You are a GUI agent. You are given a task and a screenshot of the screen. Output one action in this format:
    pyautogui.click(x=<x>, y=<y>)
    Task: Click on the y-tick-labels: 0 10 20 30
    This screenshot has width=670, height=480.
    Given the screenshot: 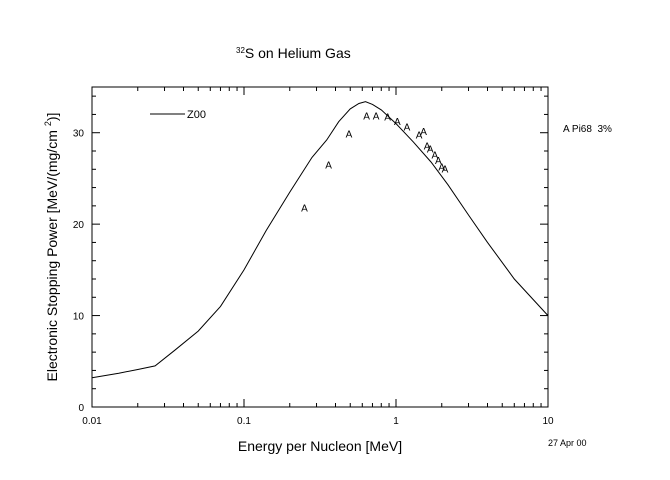 What is the action you would take?
    pyautogui.click(x=79, y=271)
    